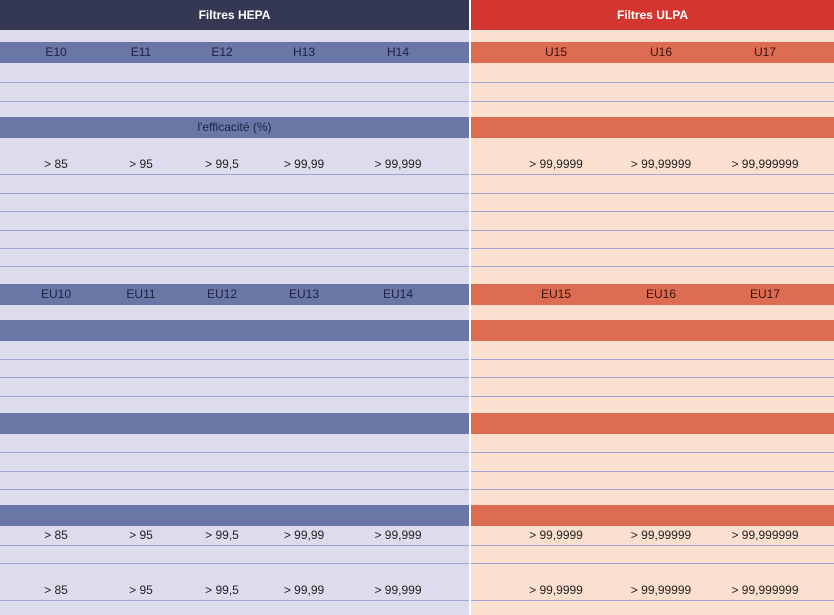 This screenshot has height=615, width=834. I want to click on hepa-title: Filtres HEPA, so click(234, 15).